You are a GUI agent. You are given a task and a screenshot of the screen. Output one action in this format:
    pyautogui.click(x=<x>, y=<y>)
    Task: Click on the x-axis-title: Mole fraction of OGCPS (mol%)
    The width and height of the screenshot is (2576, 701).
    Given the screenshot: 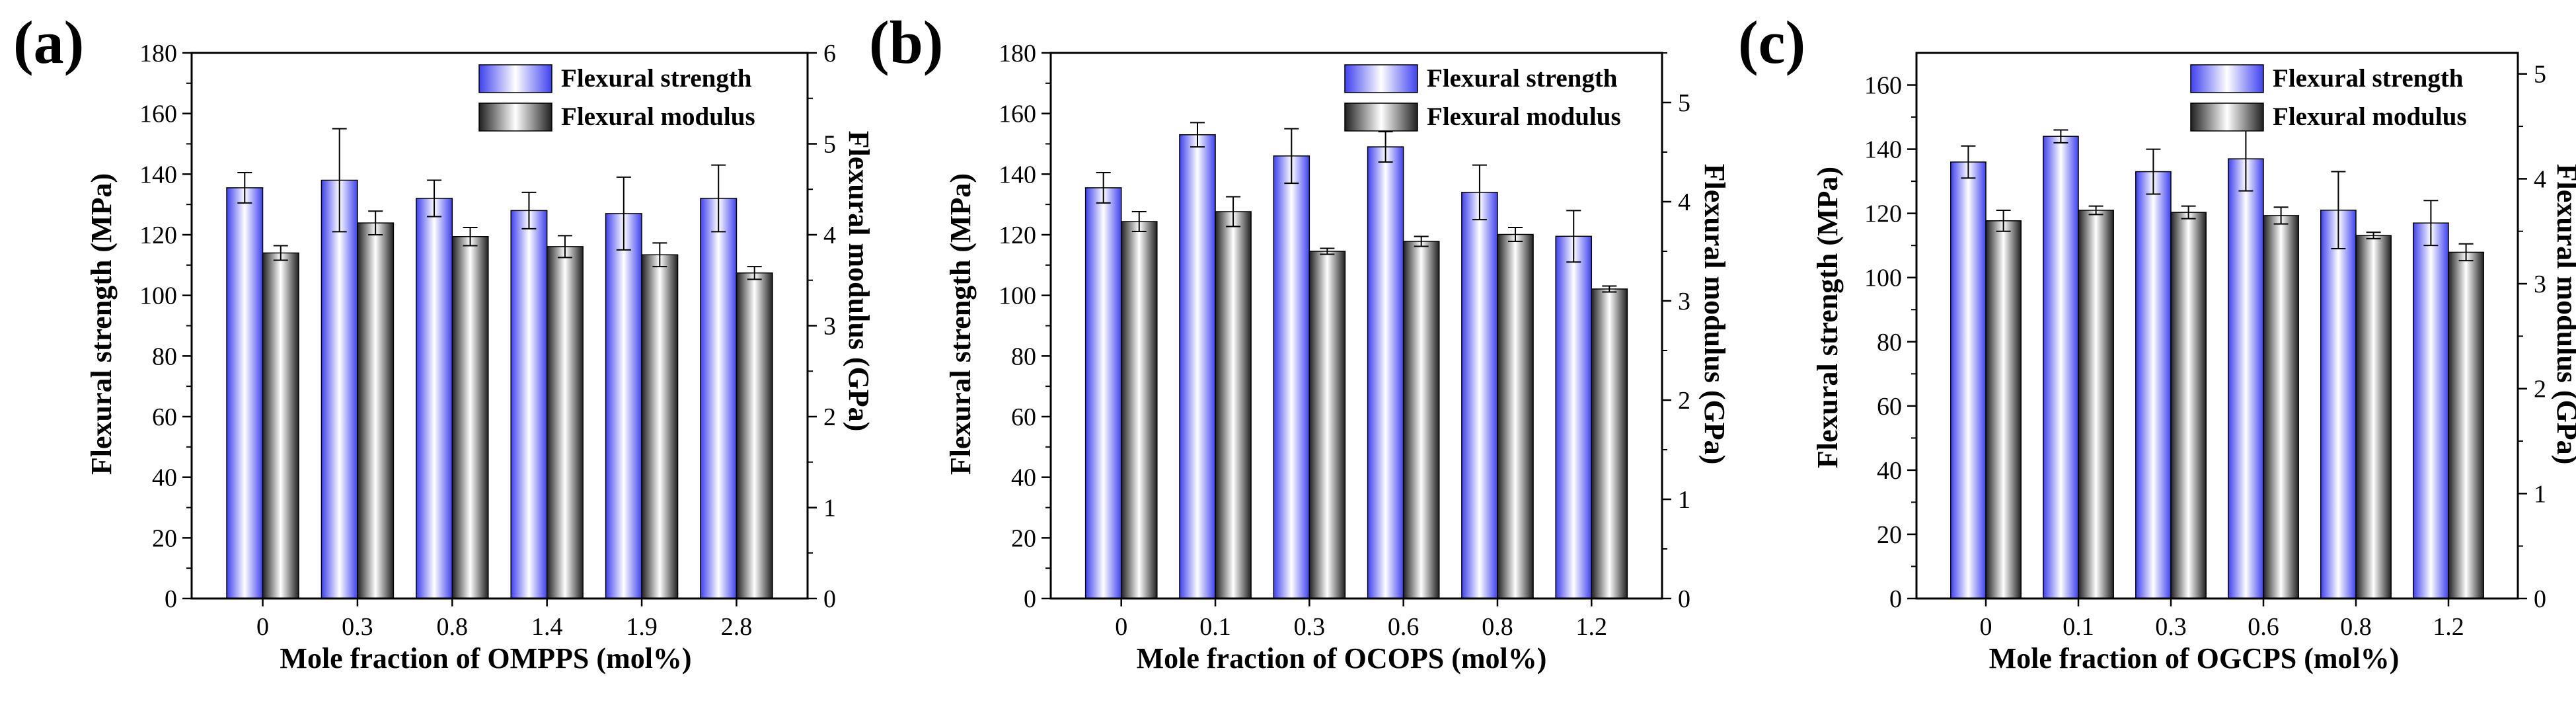 What is the action you would take?
    pyautogui.click(x=2194, y=658)
    